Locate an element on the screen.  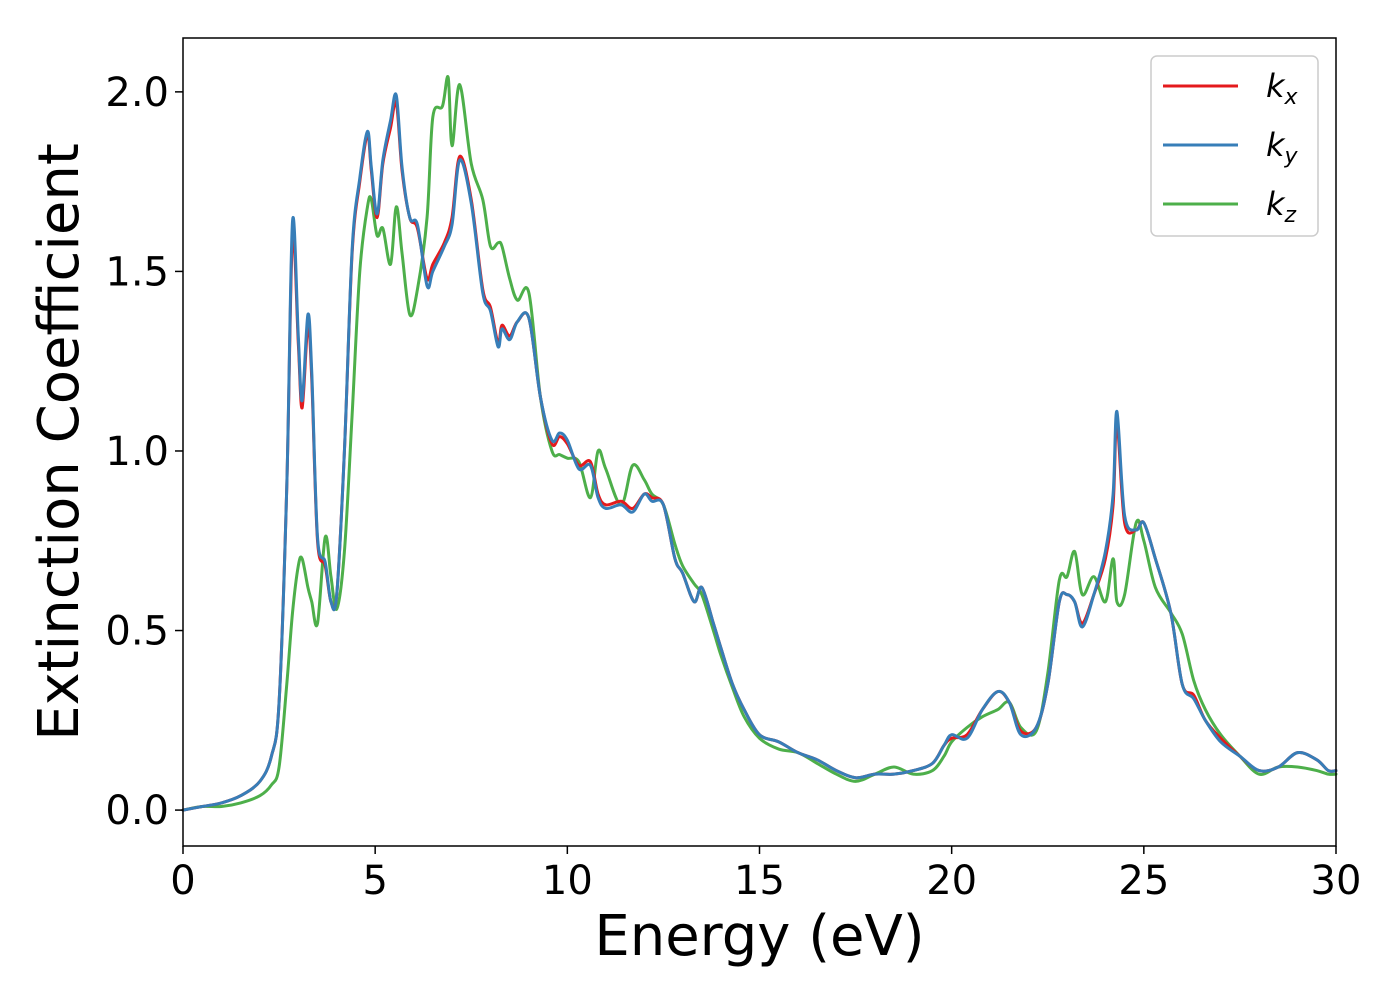
y-axis: 0.0 0.5 1.0 1.5 2.0 is located at coordinates (144, 452).